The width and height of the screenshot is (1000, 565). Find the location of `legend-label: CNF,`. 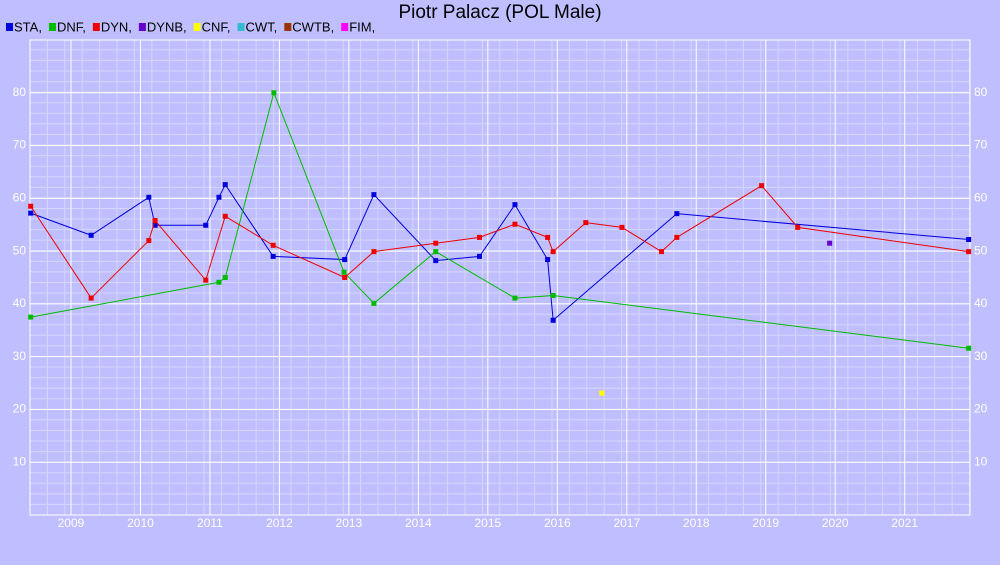

legend-label: CNF, is located at coordinates (216, 26).